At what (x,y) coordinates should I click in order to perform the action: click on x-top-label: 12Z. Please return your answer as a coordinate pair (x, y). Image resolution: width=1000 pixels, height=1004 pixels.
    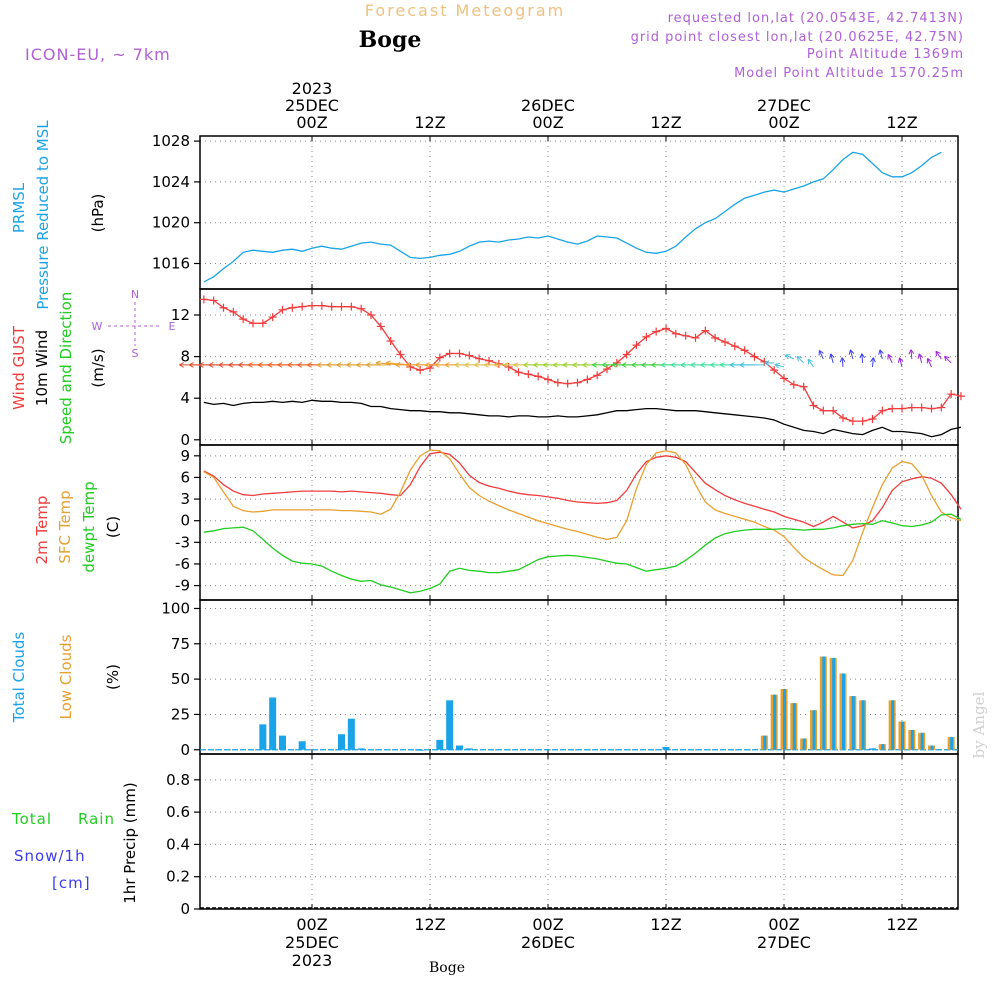
    Looking at the image, I should click on (665, 122).